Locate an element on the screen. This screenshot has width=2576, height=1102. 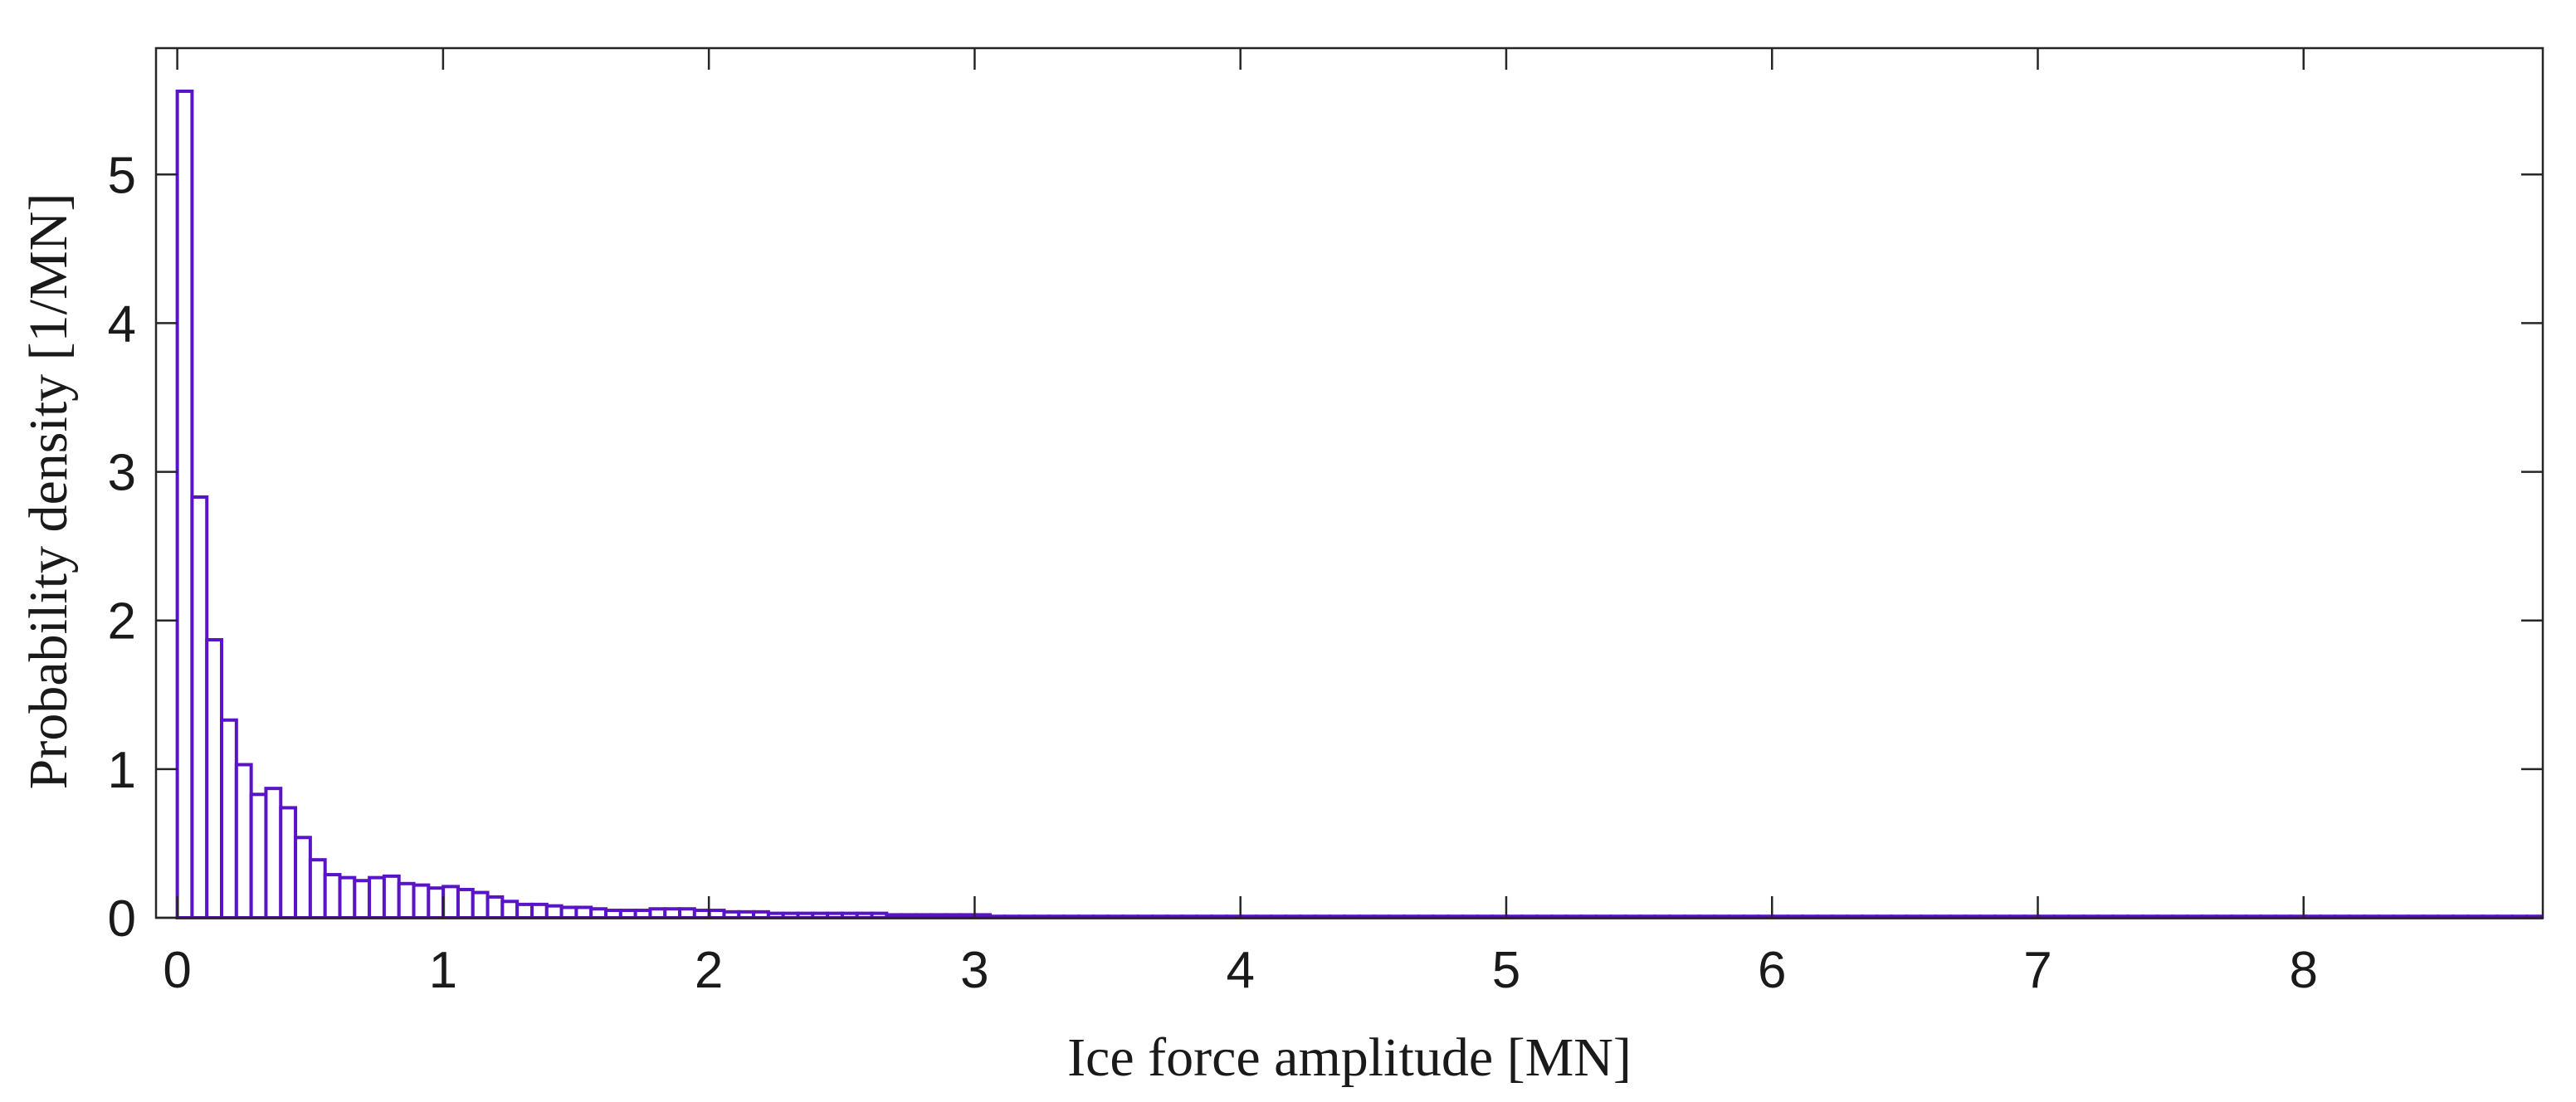
x-tick-label: 7 is located at coordinates (2038, 971).